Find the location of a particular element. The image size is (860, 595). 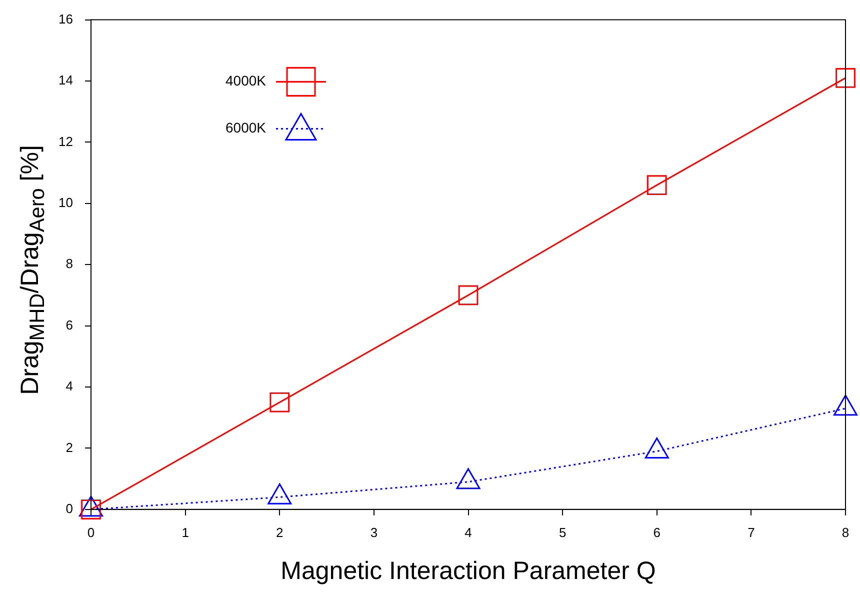

x-tick-label: 2 is located at coordinates (280, 532).